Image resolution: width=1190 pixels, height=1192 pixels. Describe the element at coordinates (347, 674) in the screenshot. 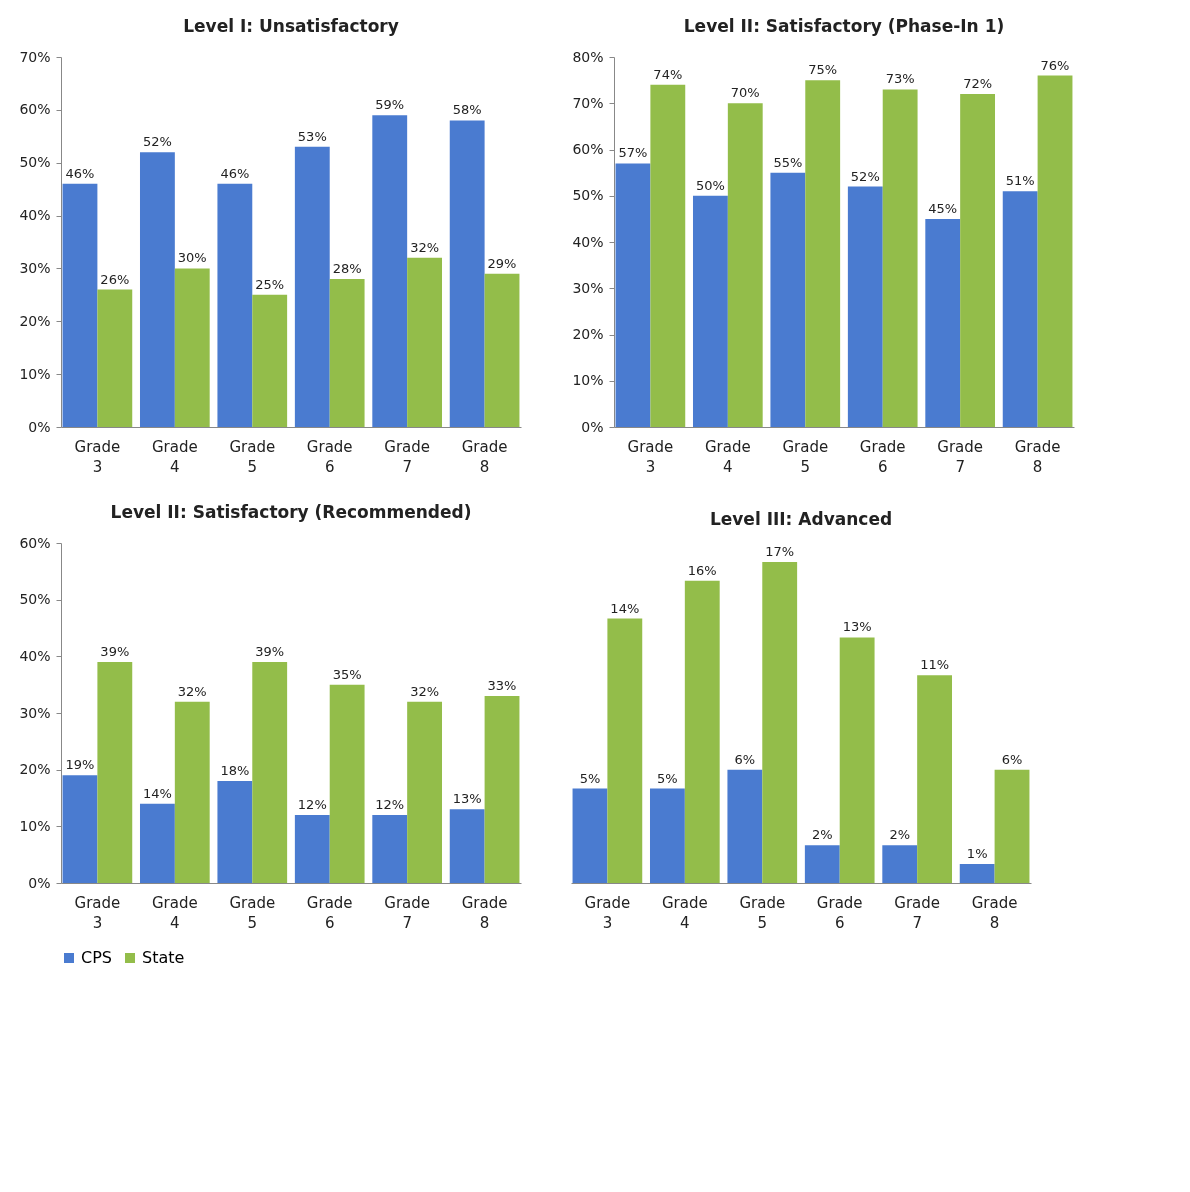

I see `data-label: 35%` at that location.